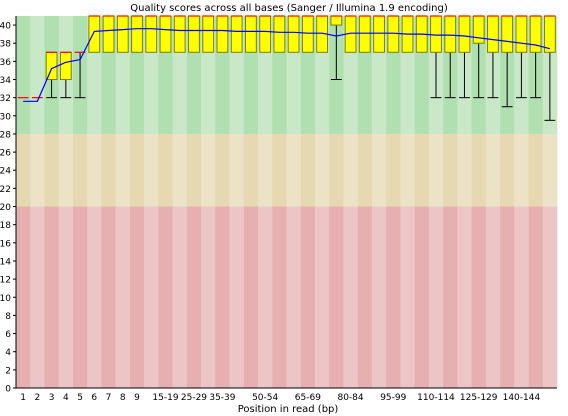 Image resolution: width=568 pixels, height=416 pixels. Describe the element at coordinates (5, 190) in the screenshot. I see `y-tick-label: 22` at that location.